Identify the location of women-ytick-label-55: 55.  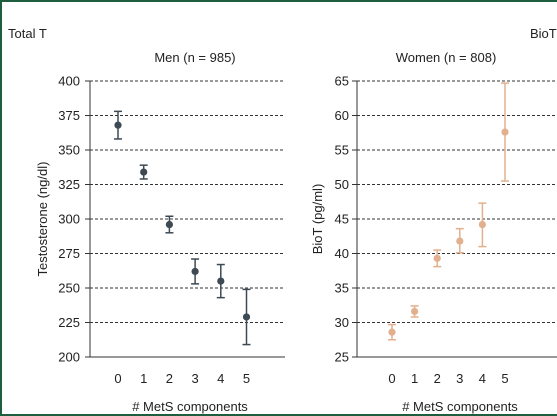
(342, 150).